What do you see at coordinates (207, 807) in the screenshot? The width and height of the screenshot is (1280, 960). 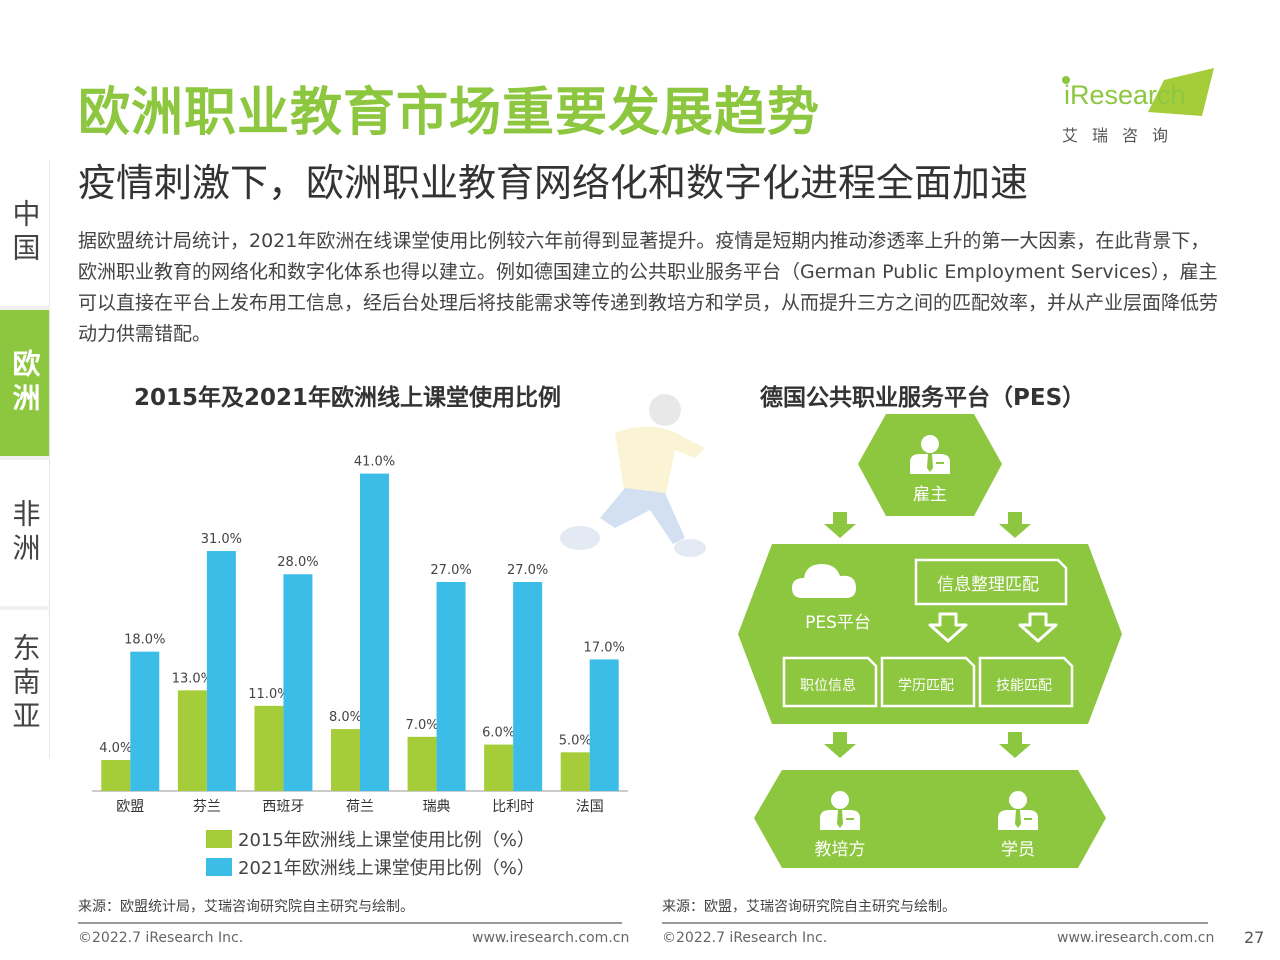 I see `x-tick-label: 芬兰` at bounding box center [207, 807].